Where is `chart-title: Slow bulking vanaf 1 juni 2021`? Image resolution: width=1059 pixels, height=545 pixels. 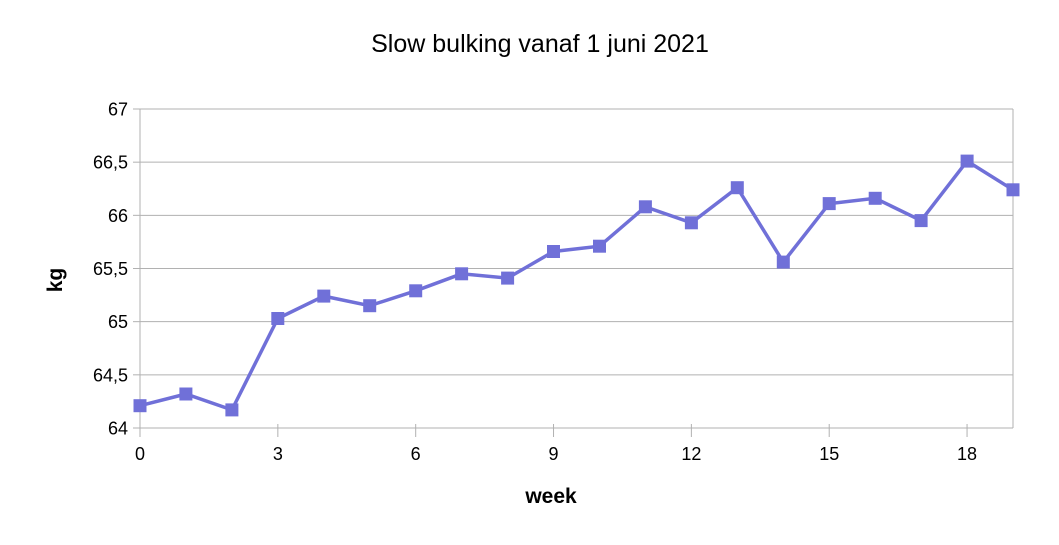
chart-title: Slow bulking vanaf 1 juni 2021 is located at coordinates (540, 44).